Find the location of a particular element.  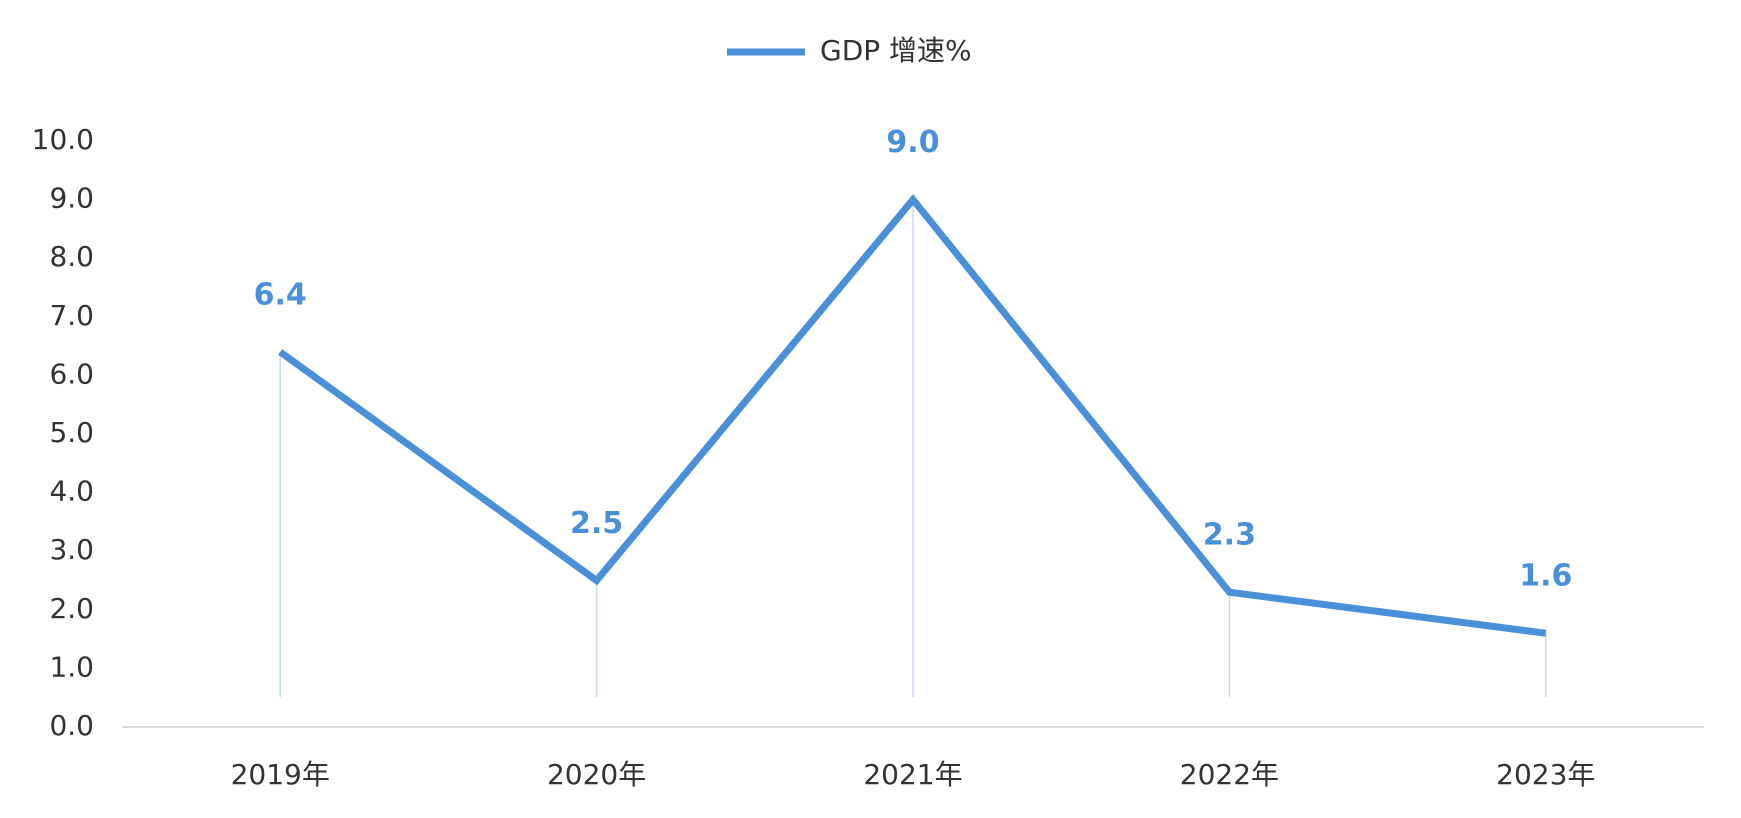

y-tick-label: 9.0 is located at coordinates (71, 198).